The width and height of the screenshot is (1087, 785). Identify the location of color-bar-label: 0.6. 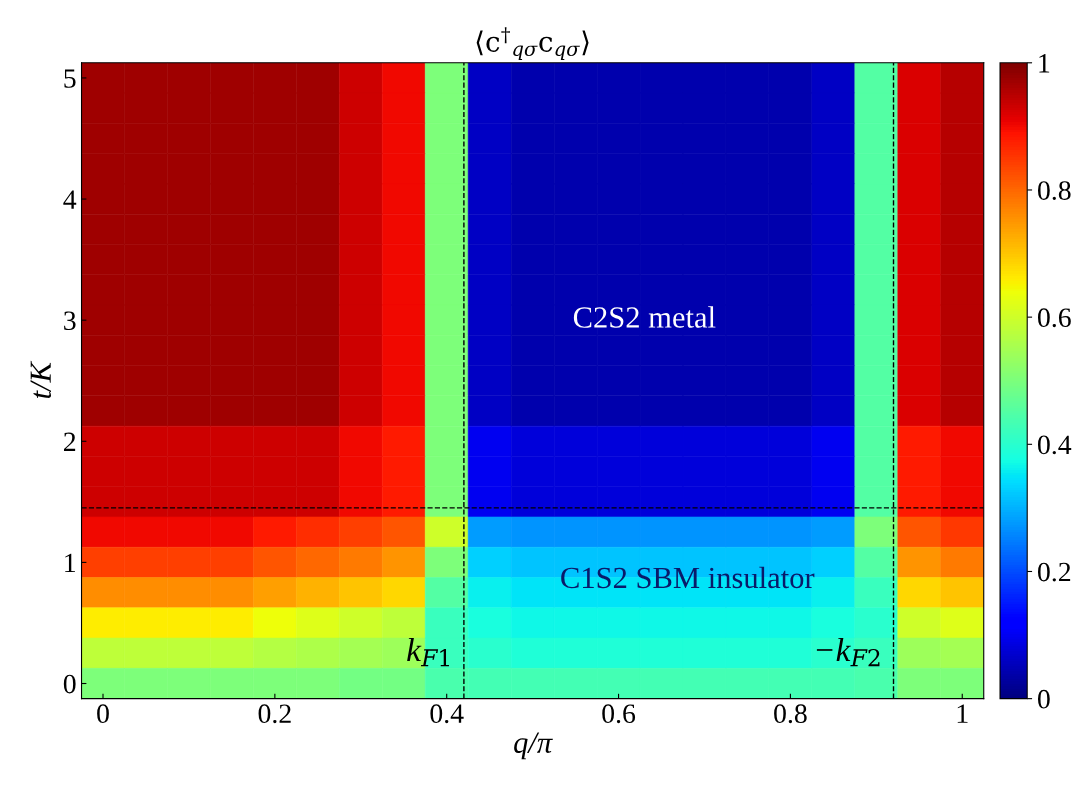
(1054, 318).